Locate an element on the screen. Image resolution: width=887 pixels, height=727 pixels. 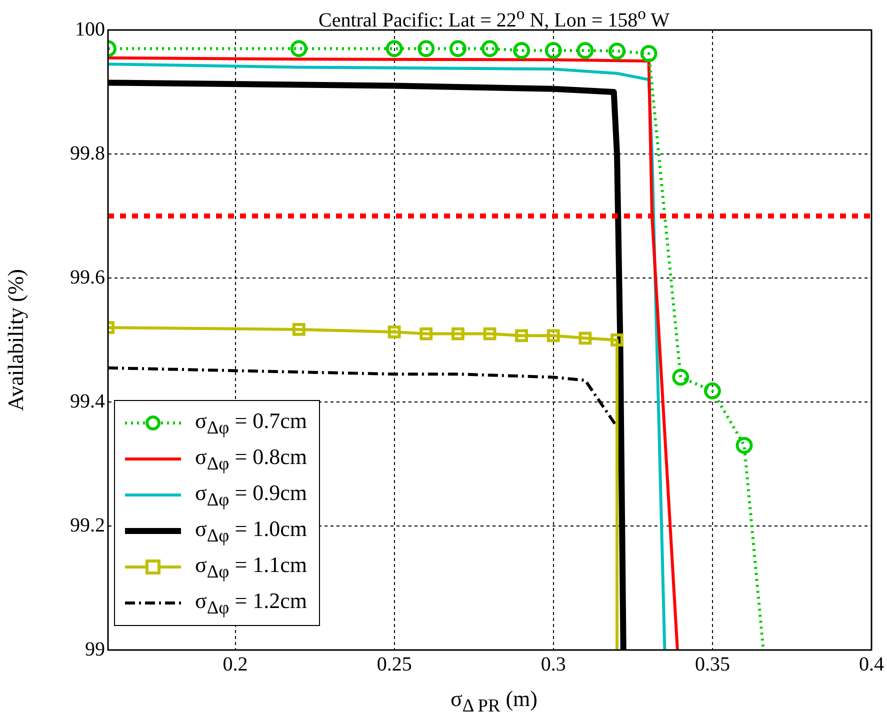
x-tick-label: 0.4 is located at coordinates (871, 664).